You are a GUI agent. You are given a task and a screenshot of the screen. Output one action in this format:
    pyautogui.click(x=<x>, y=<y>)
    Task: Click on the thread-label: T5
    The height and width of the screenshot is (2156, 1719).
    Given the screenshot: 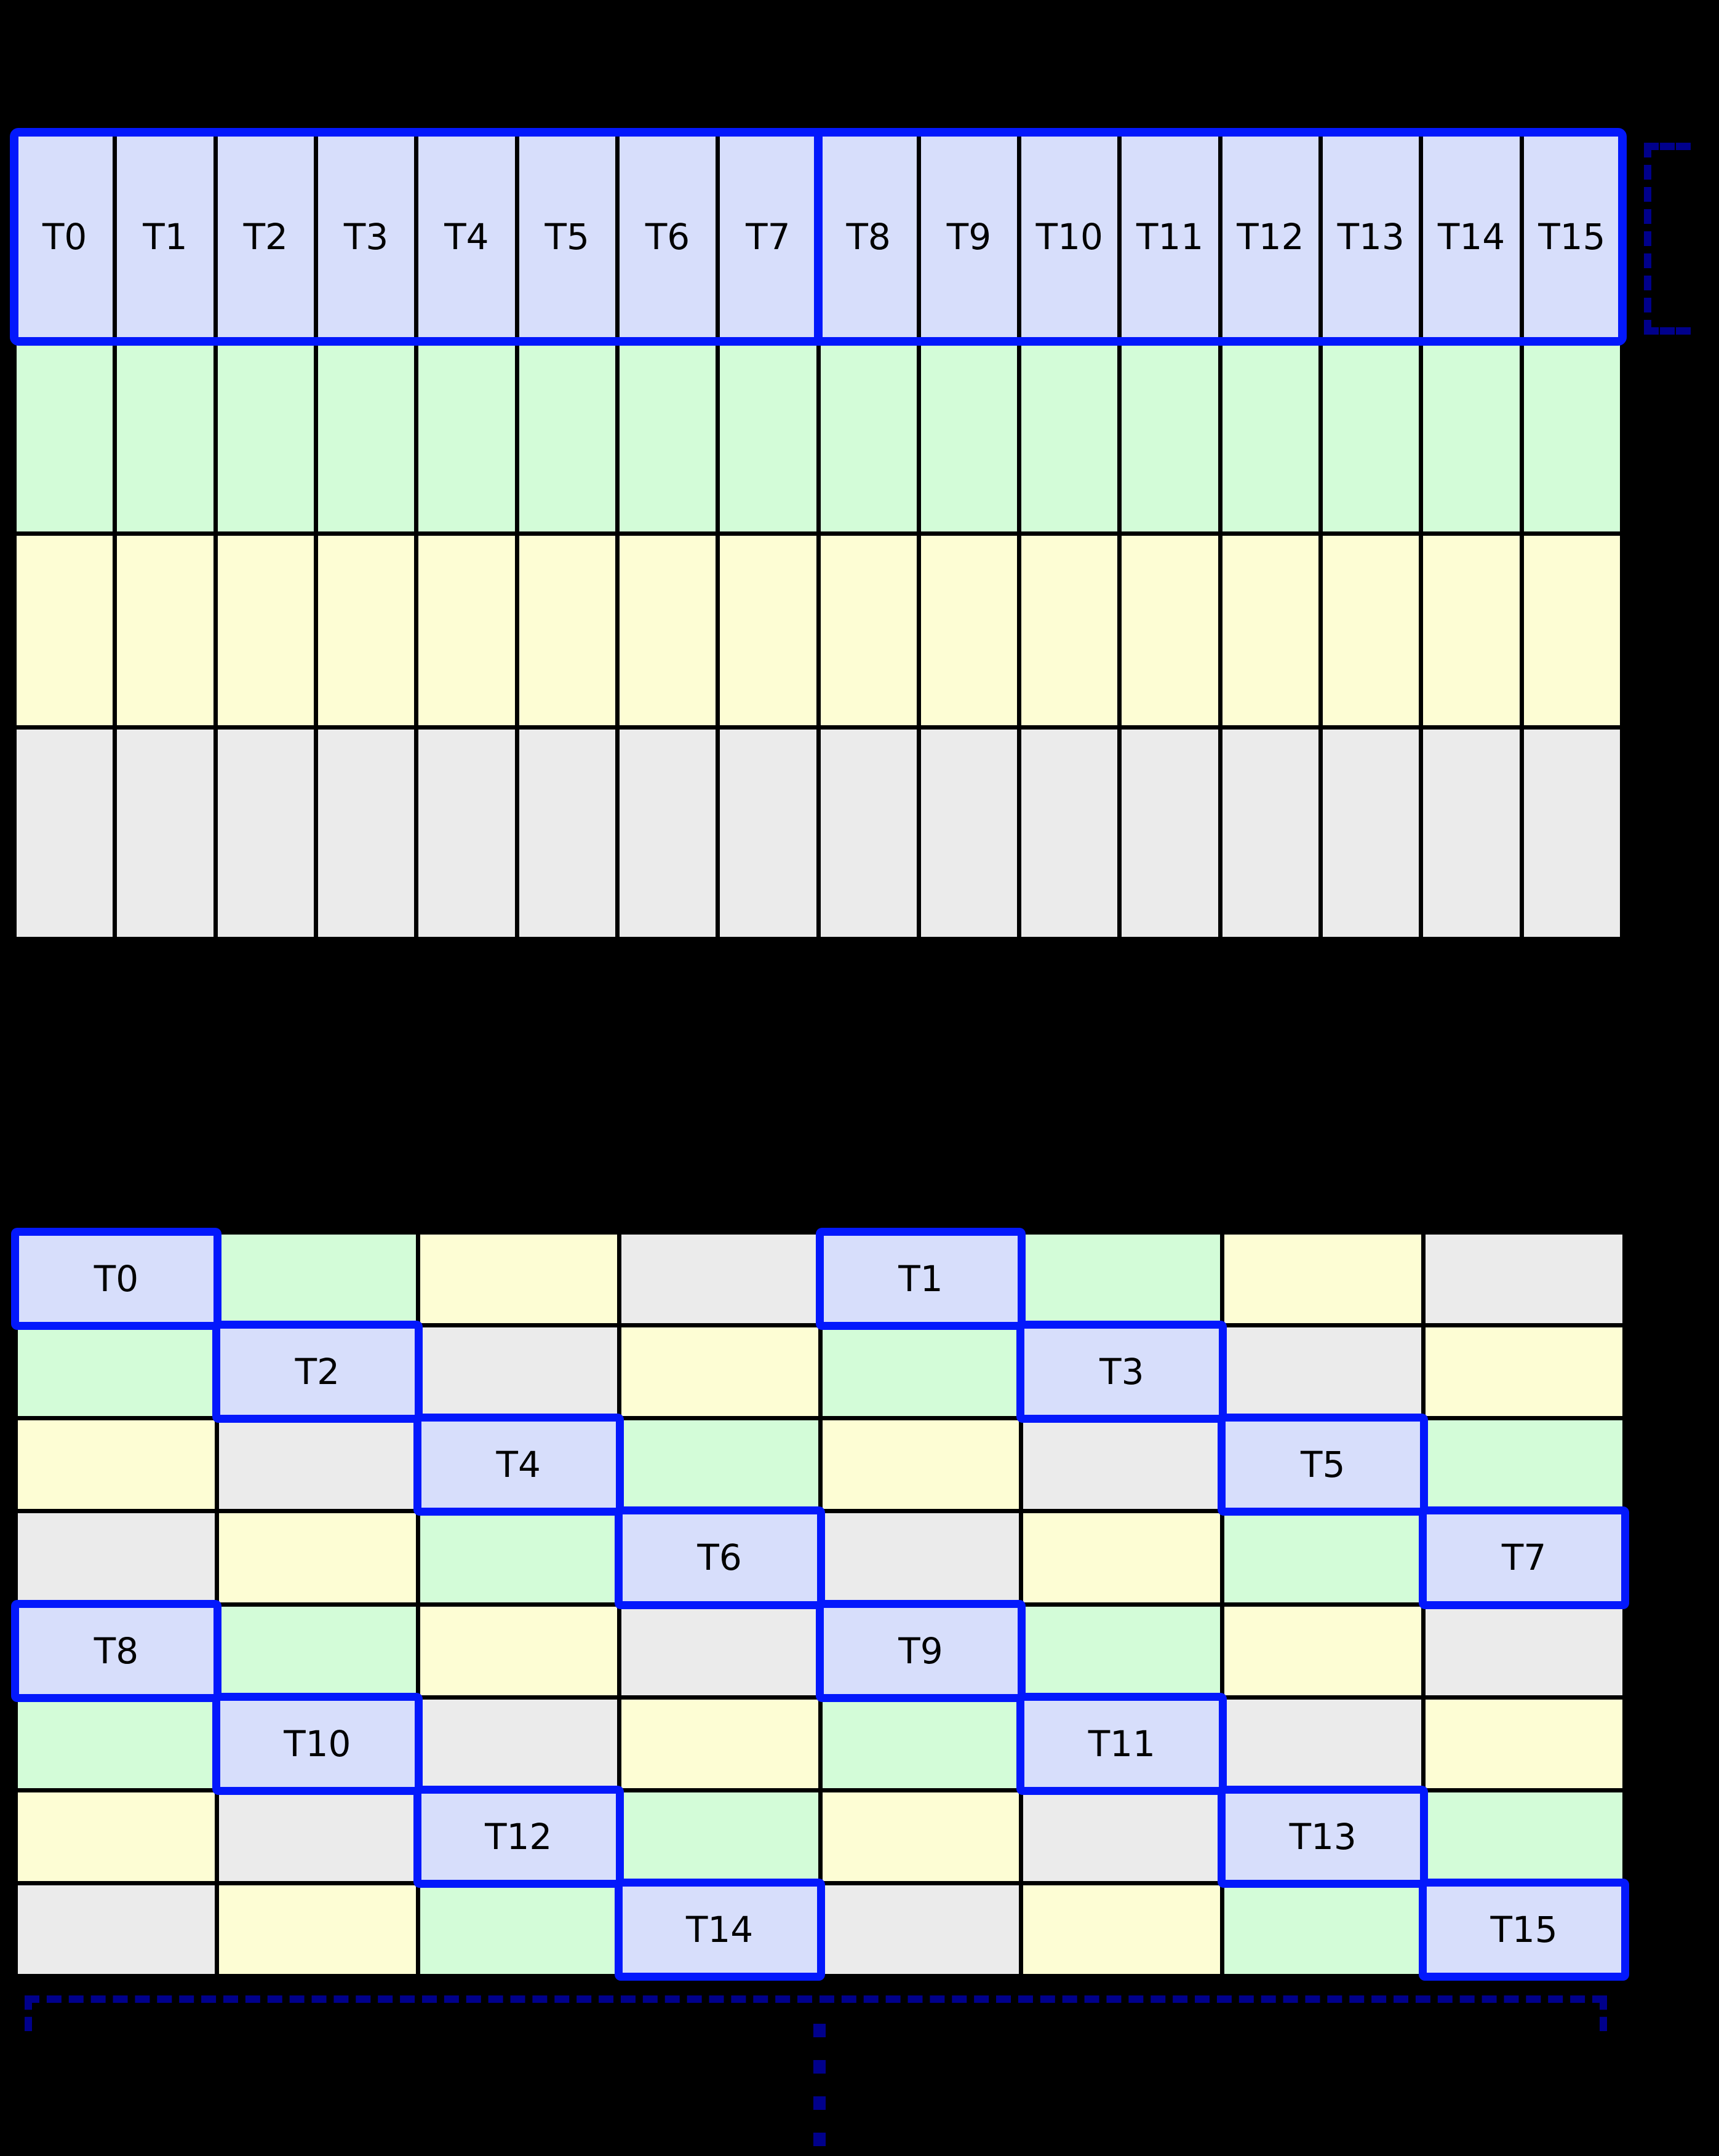 What is the action you would take?
    pyautogui.click(x=1323, y=1465)
    